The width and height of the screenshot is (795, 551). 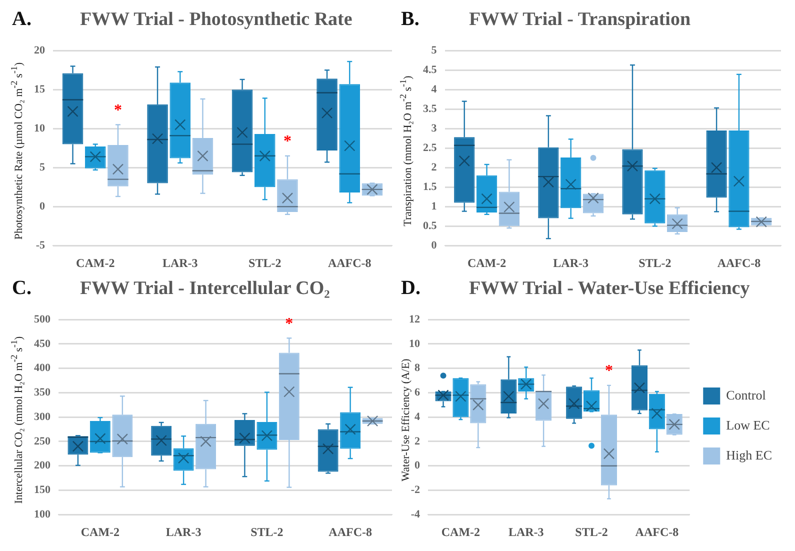 I want to click on y-tick-label: 150, so click(x=42, y=490).